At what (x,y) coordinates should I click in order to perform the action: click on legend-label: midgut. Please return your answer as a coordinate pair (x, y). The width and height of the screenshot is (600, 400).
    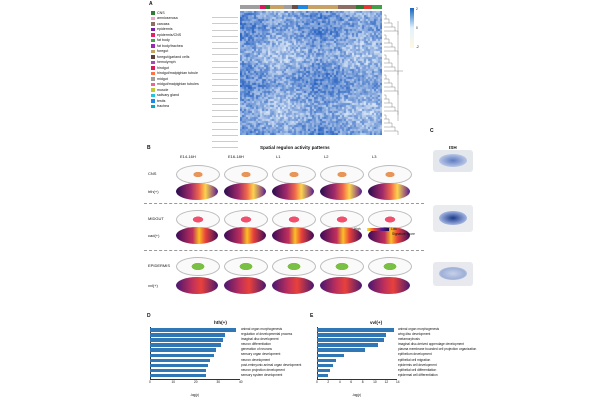
    Looking at the image, I should click on (162, 78).